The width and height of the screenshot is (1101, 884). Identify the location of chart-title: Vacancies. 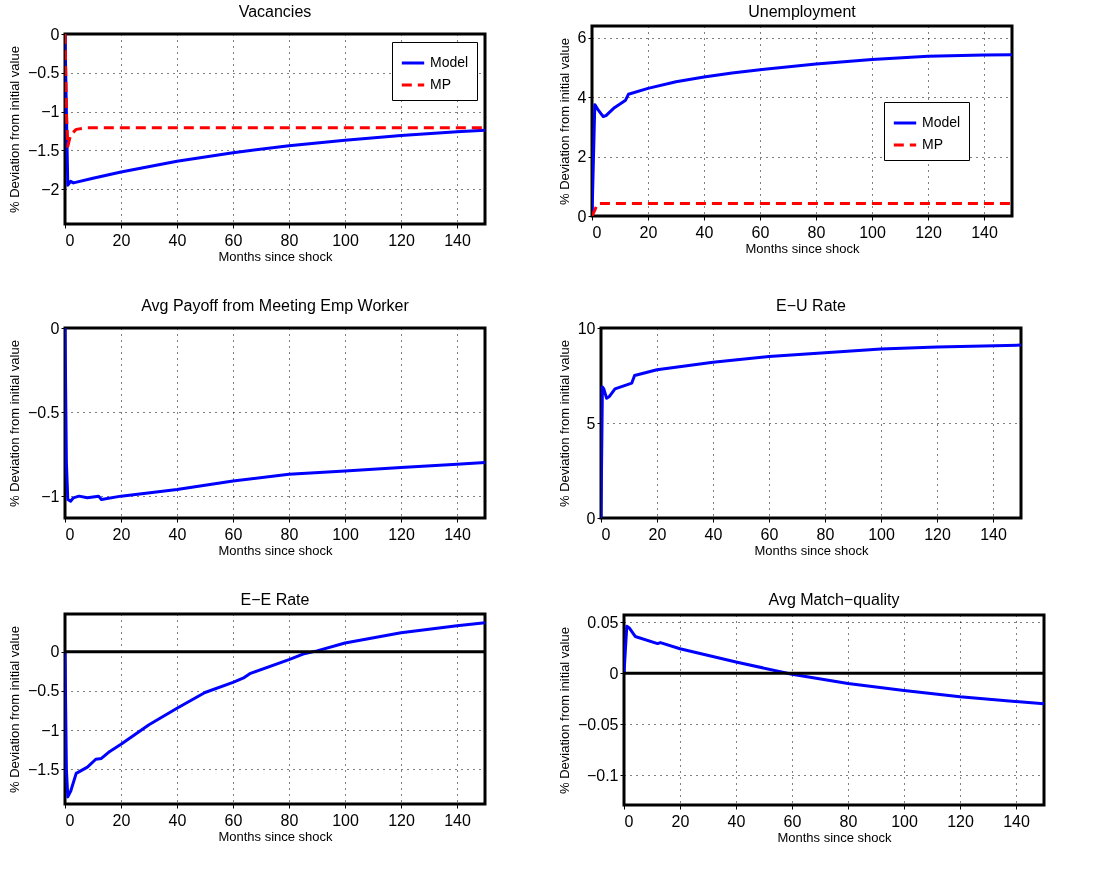
(275, 11).